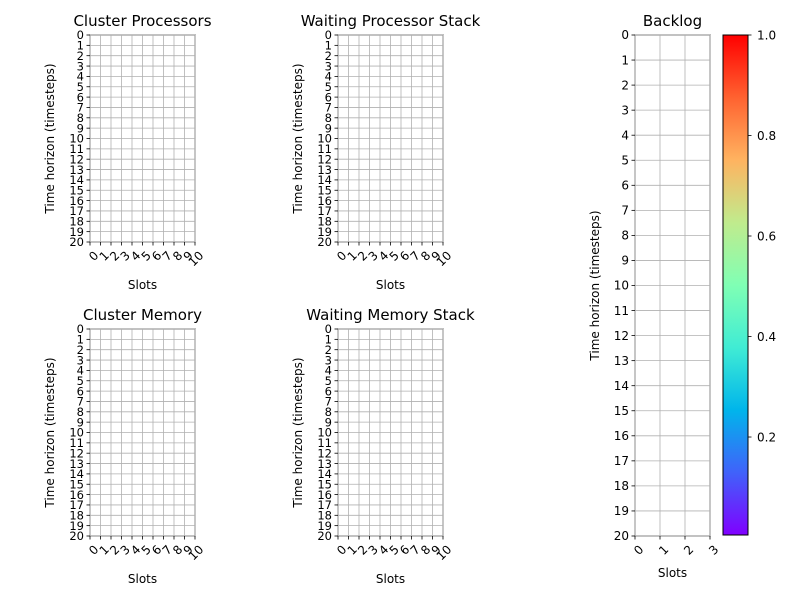 This screenshot has height=600, width=800. What do you see at coordinates (76, 526) in the screenshot?
I see `cluster-memory-y-tick-label: 19` at bounding box center [76, 526].